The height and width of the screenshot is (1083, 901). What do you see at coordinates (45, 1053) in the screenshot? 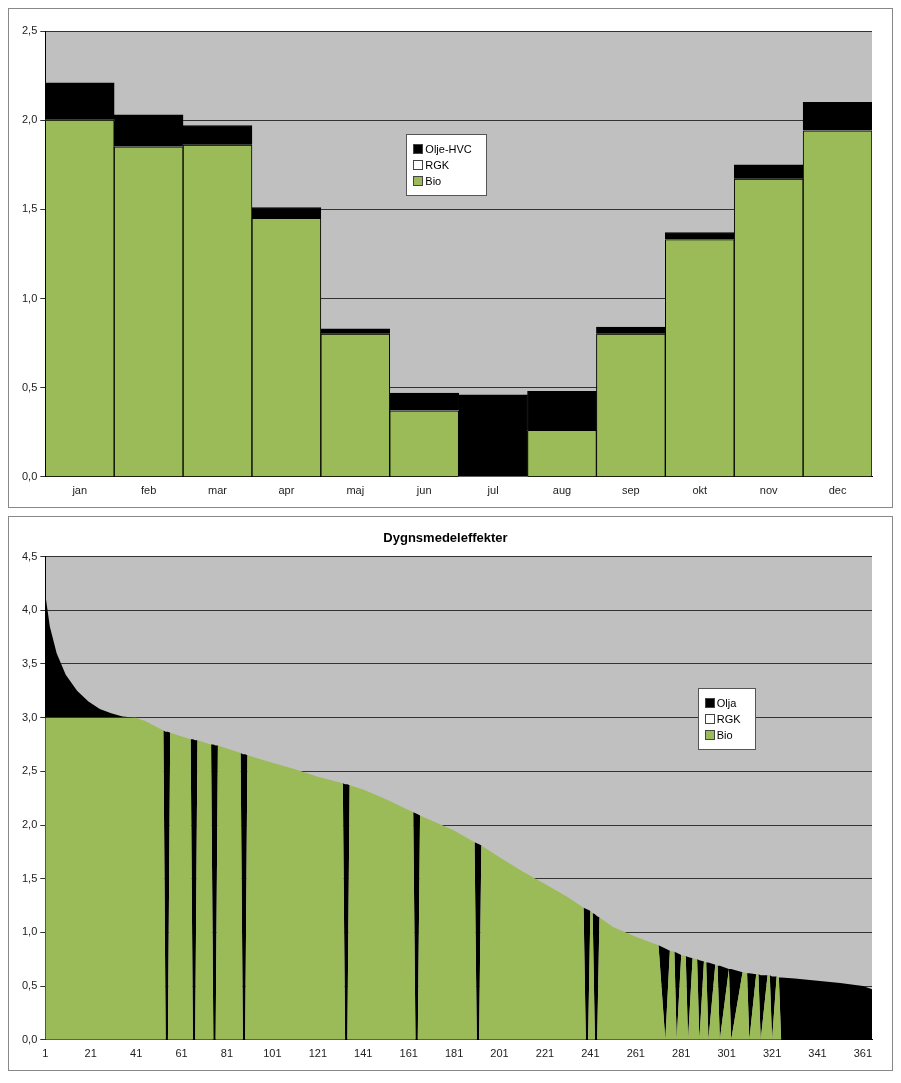
I see `x-tick-label: 1` at bounding box center [45, 1053].